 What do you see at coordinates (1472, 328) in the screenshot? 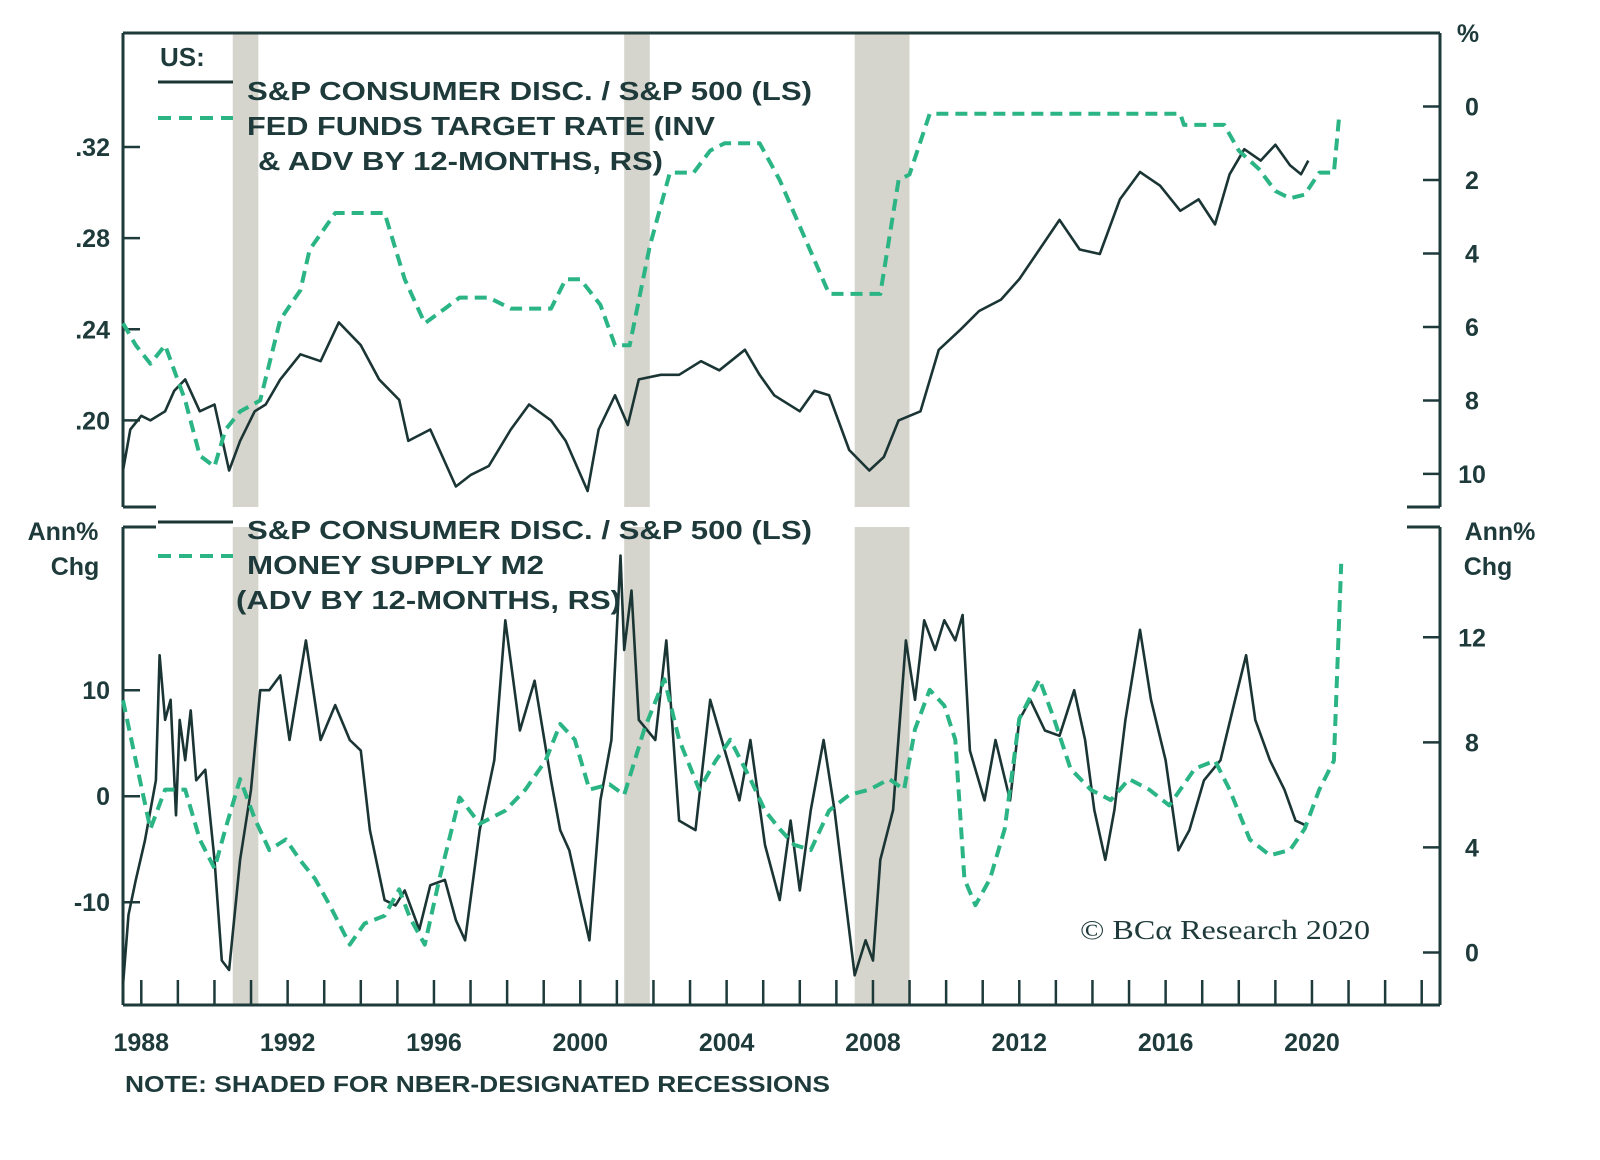
I see `right-y-tick-label: 6` at bounding box center [1472, 328].